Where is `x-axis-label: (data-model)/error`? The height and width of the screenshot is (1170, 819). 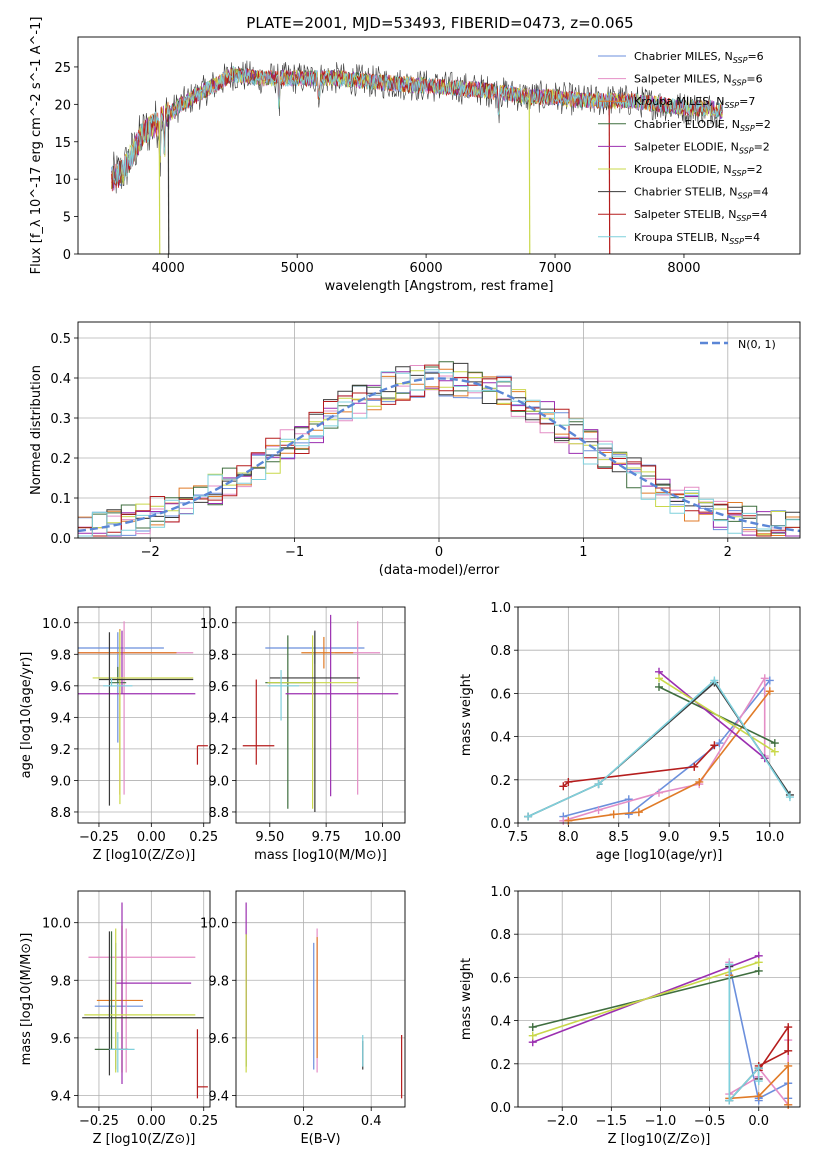
x-axis-label: (data-model)/error is located at coordinates (439, 570).